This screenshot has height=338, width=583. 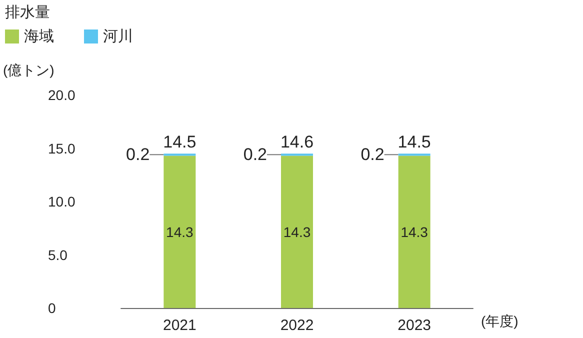 What do you see at coordinates (58, 254) in the screenshot?
I see `y-tick-label: 5.0` at bounding box center [58, 254].